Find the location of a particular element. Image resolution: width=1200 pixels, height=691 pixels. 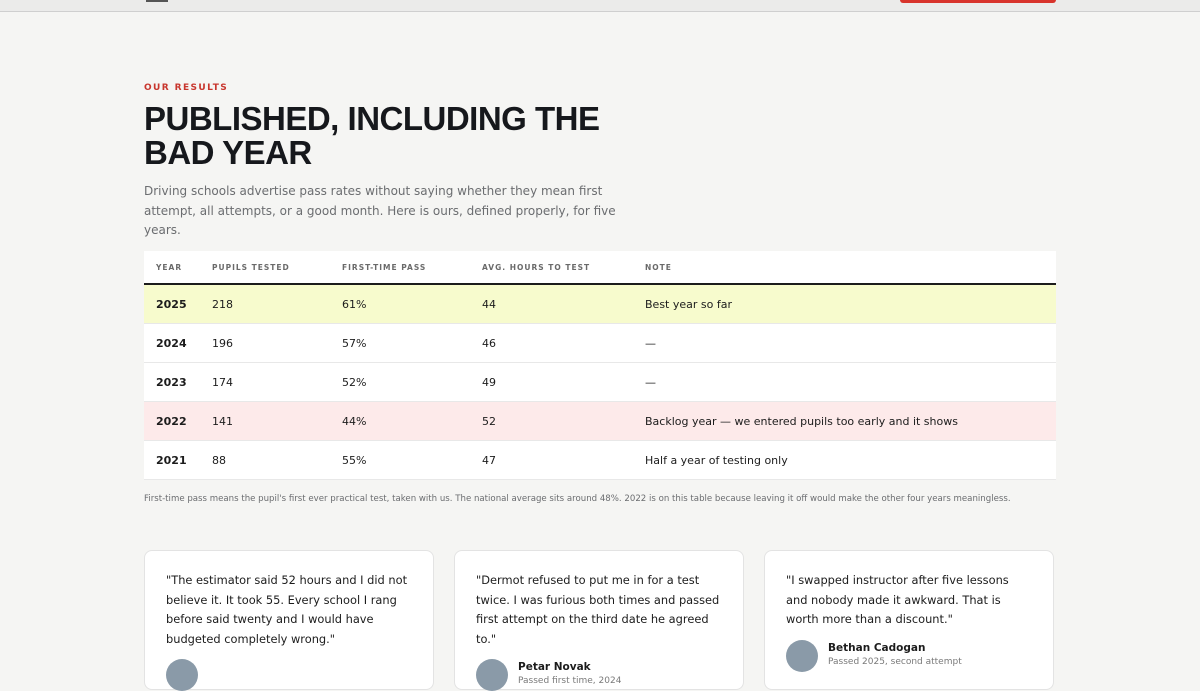

table-row: 2024 196 57% 46— is located at coordinates (600, 343).